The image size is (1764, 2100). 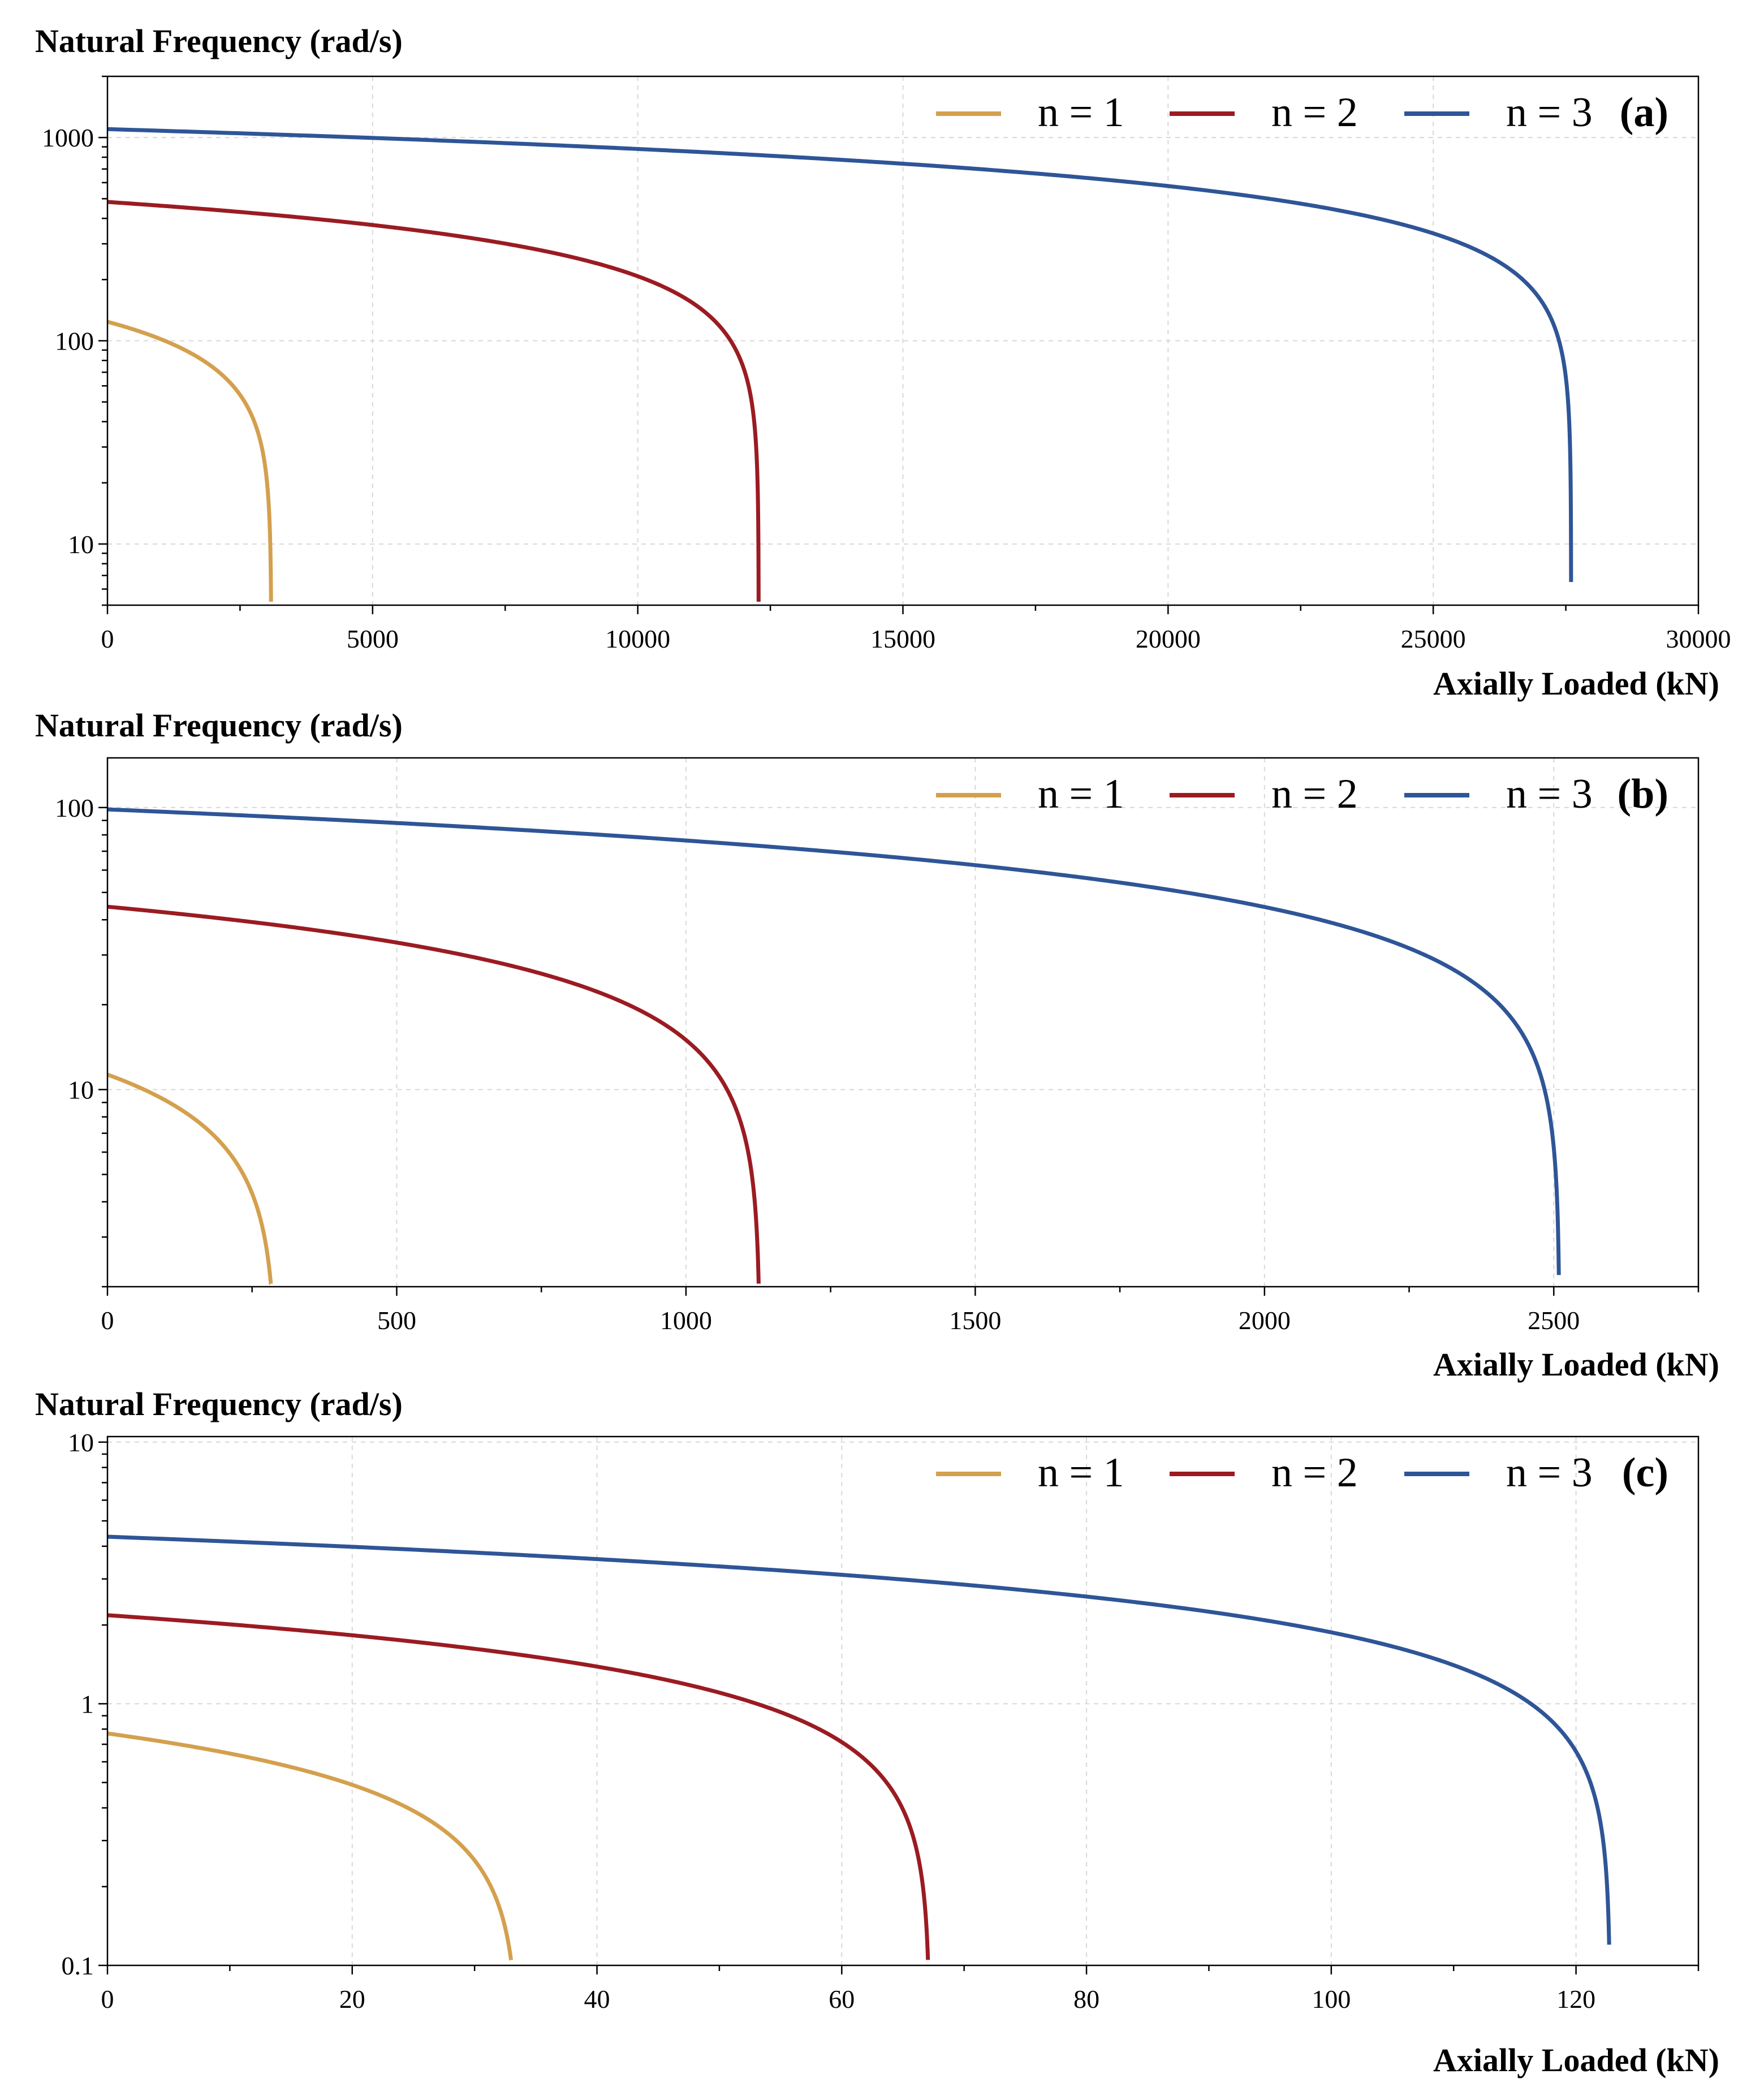 I want to click on x-tick-label: 1000, so click(x=686, y=1321).